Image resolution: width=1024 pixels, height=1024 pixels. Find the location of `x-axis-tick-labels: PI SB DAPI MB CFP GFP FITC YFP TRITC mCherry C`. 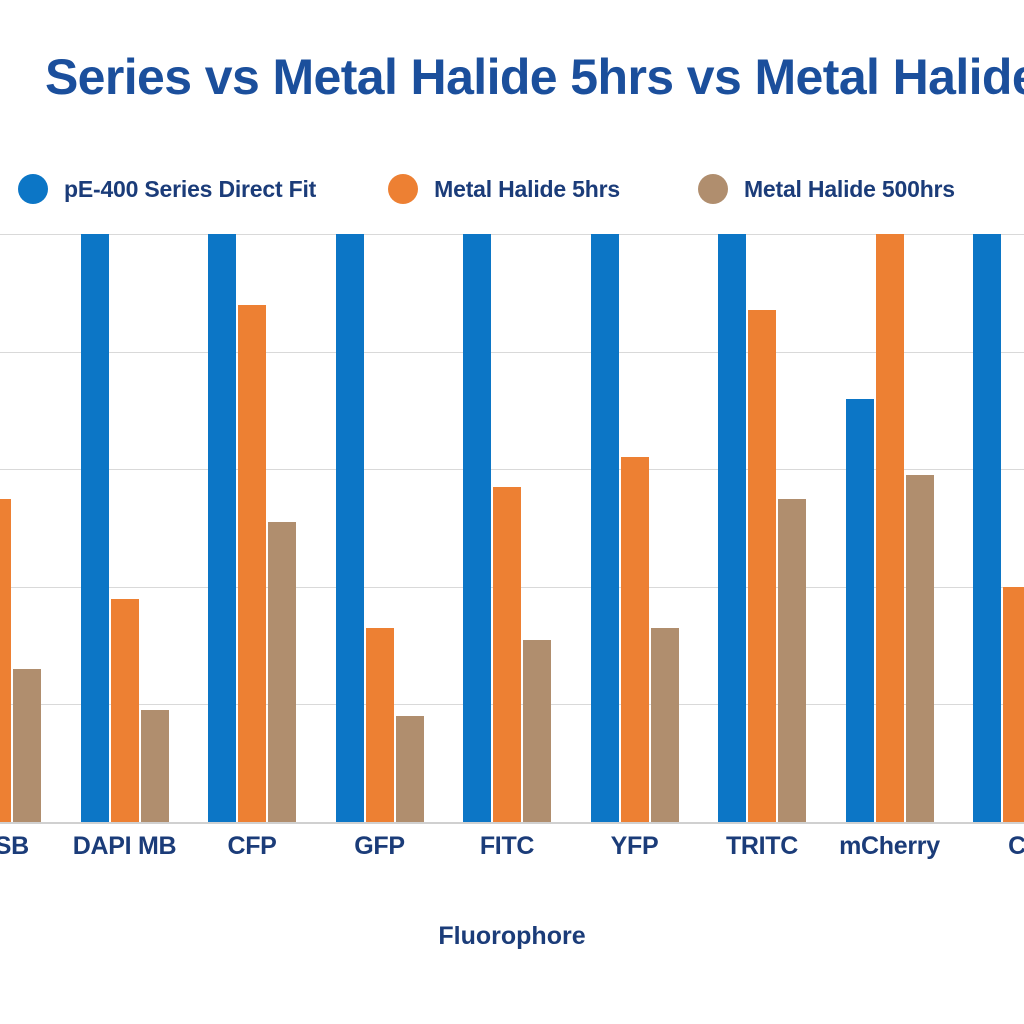

x-axis-tick-labels: PI SB DAPI MB CFP GFP FITC YFP TRITC mCherry C is located at coordinates (512, 854).